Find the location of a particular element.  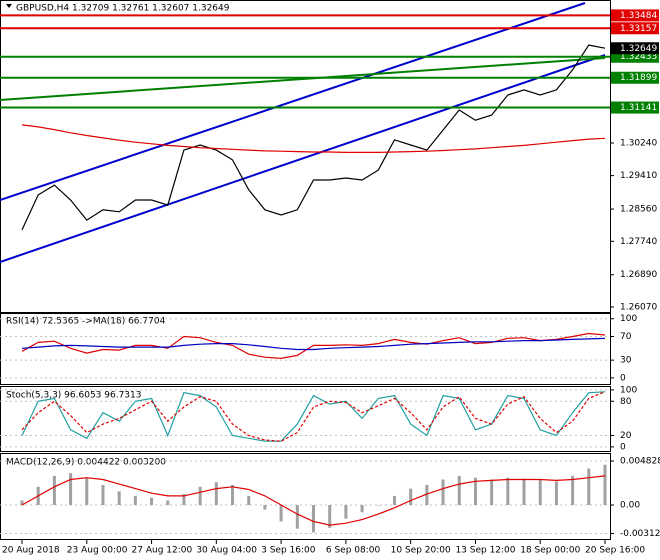

y-tick-label: 1.28560 is located at coordinates (638, 210).